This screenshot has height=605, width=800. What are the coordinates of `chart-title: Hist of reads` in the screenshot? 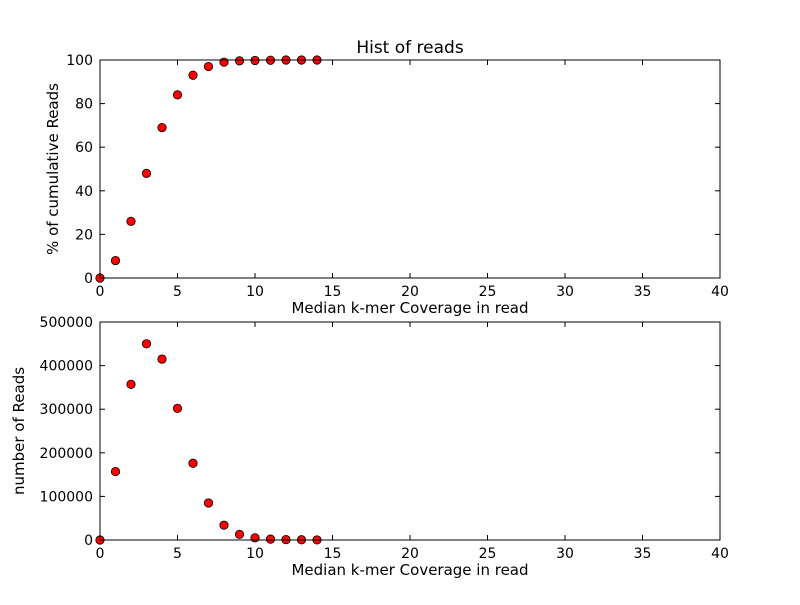 It's located at (410, 48).